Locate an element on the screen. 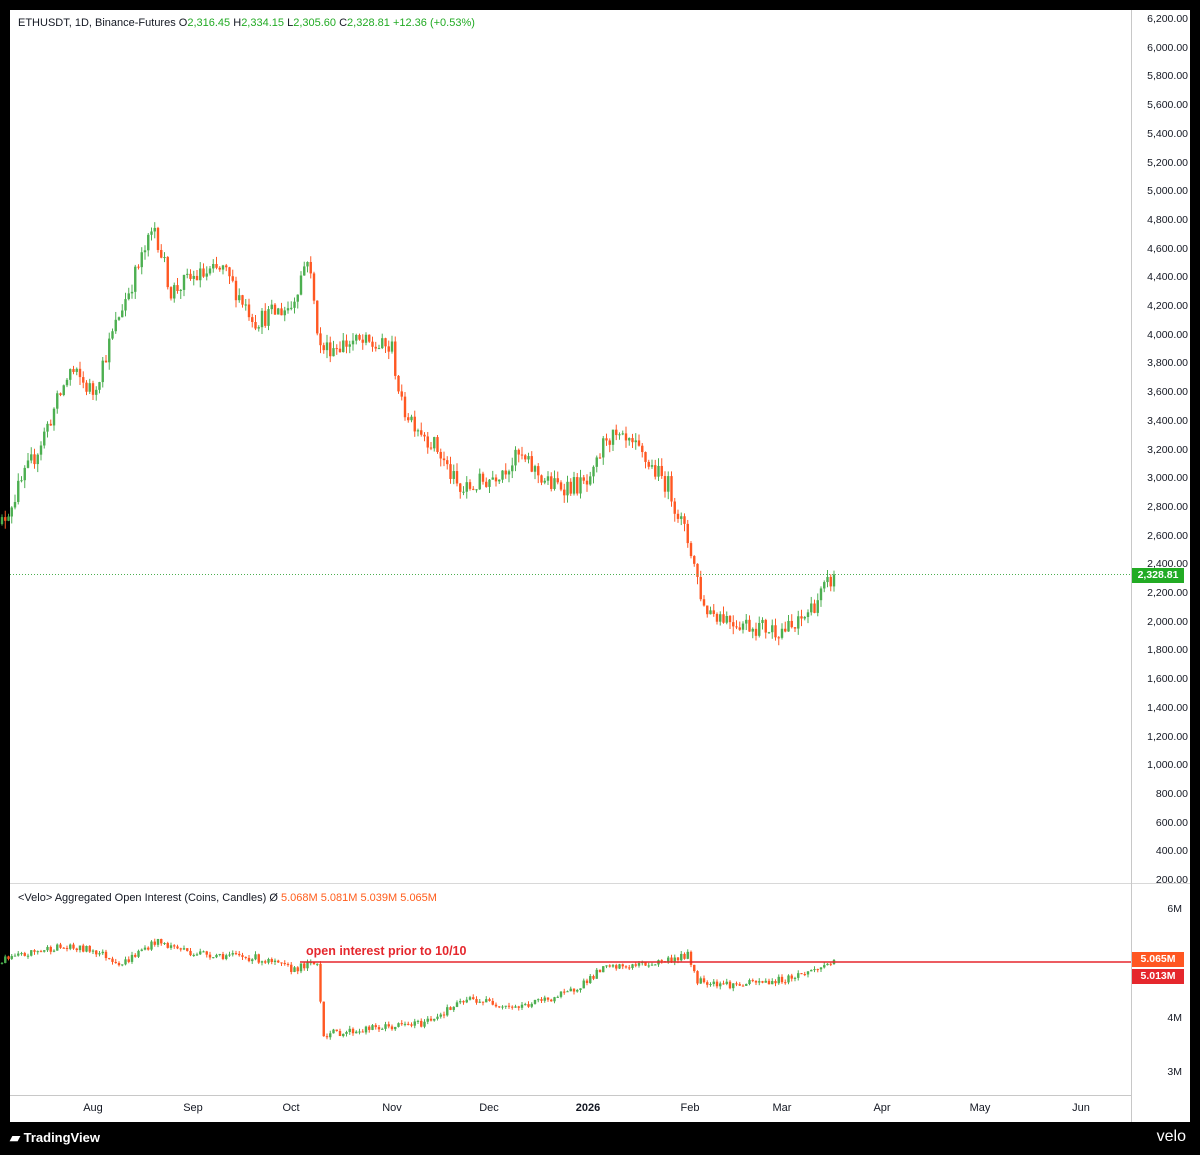 This screenshot has width=1200, height=1155. pane-divider is located at coordinates (600, 883).